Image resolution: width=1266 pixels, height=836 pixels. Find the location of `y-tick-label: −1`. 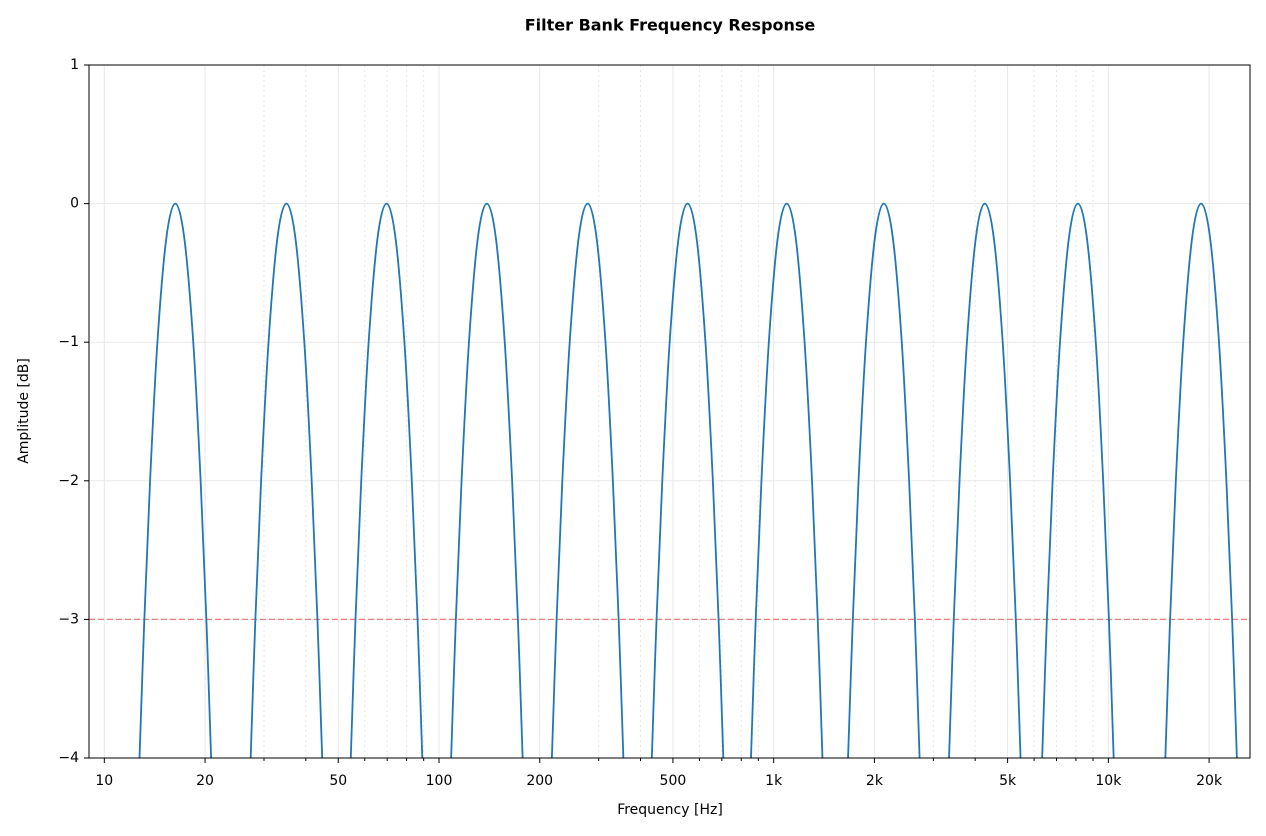

y-tick-label: −1 is located at coordinates (68, 342).